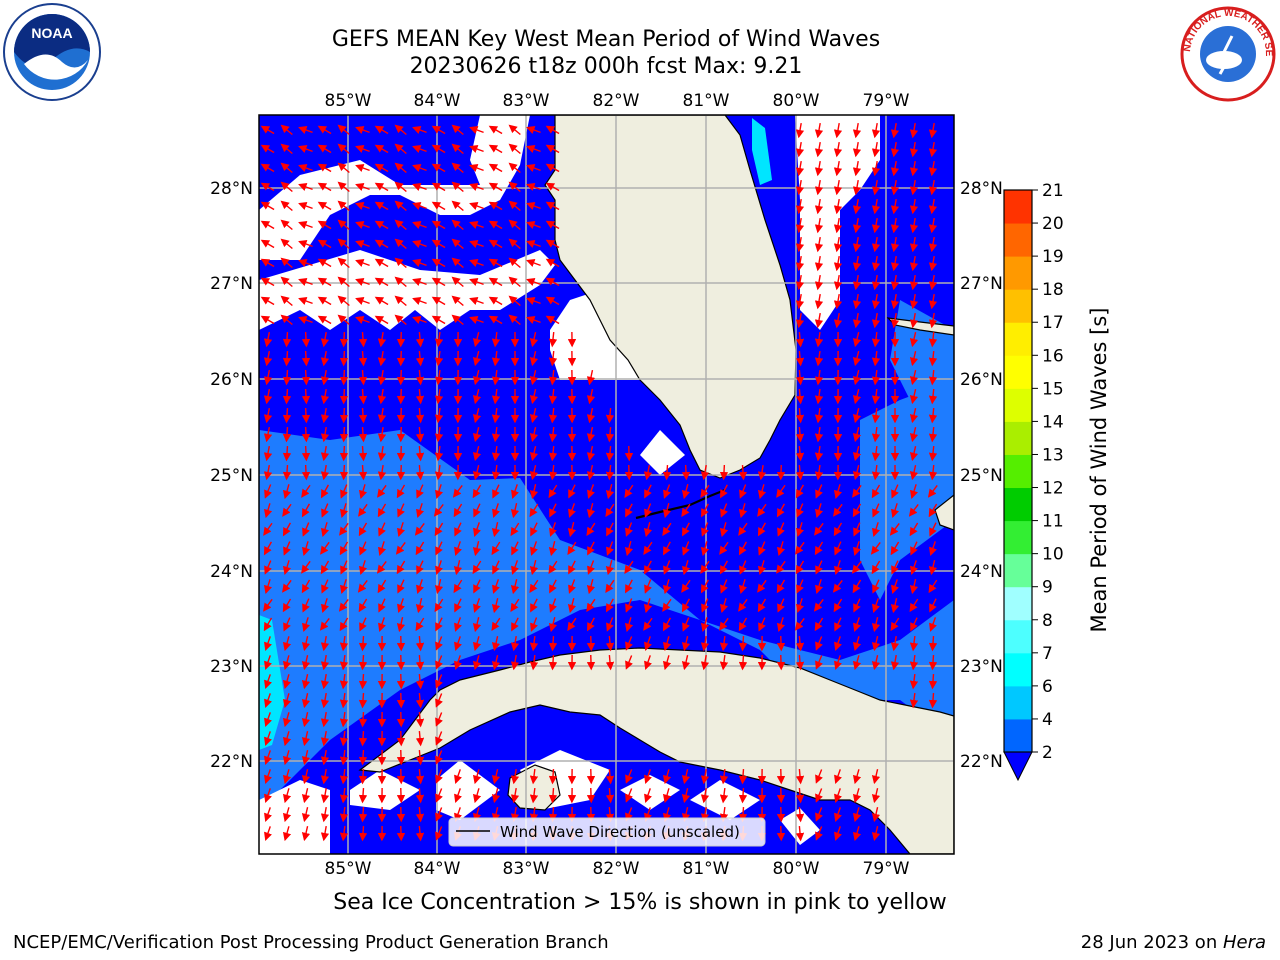  I want to click on lon-tick-top: 82°W, so click(616, 101).